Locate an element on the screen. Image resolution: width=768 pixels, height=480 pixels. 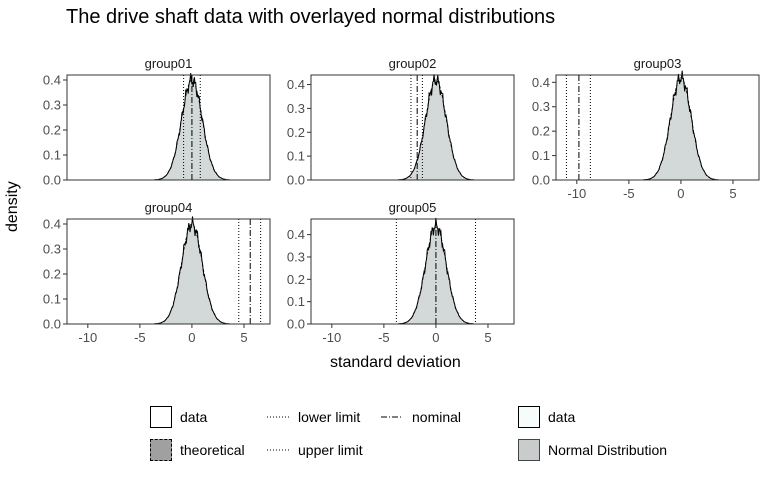
legend-swatch-data is located at coordinates (161, 417).